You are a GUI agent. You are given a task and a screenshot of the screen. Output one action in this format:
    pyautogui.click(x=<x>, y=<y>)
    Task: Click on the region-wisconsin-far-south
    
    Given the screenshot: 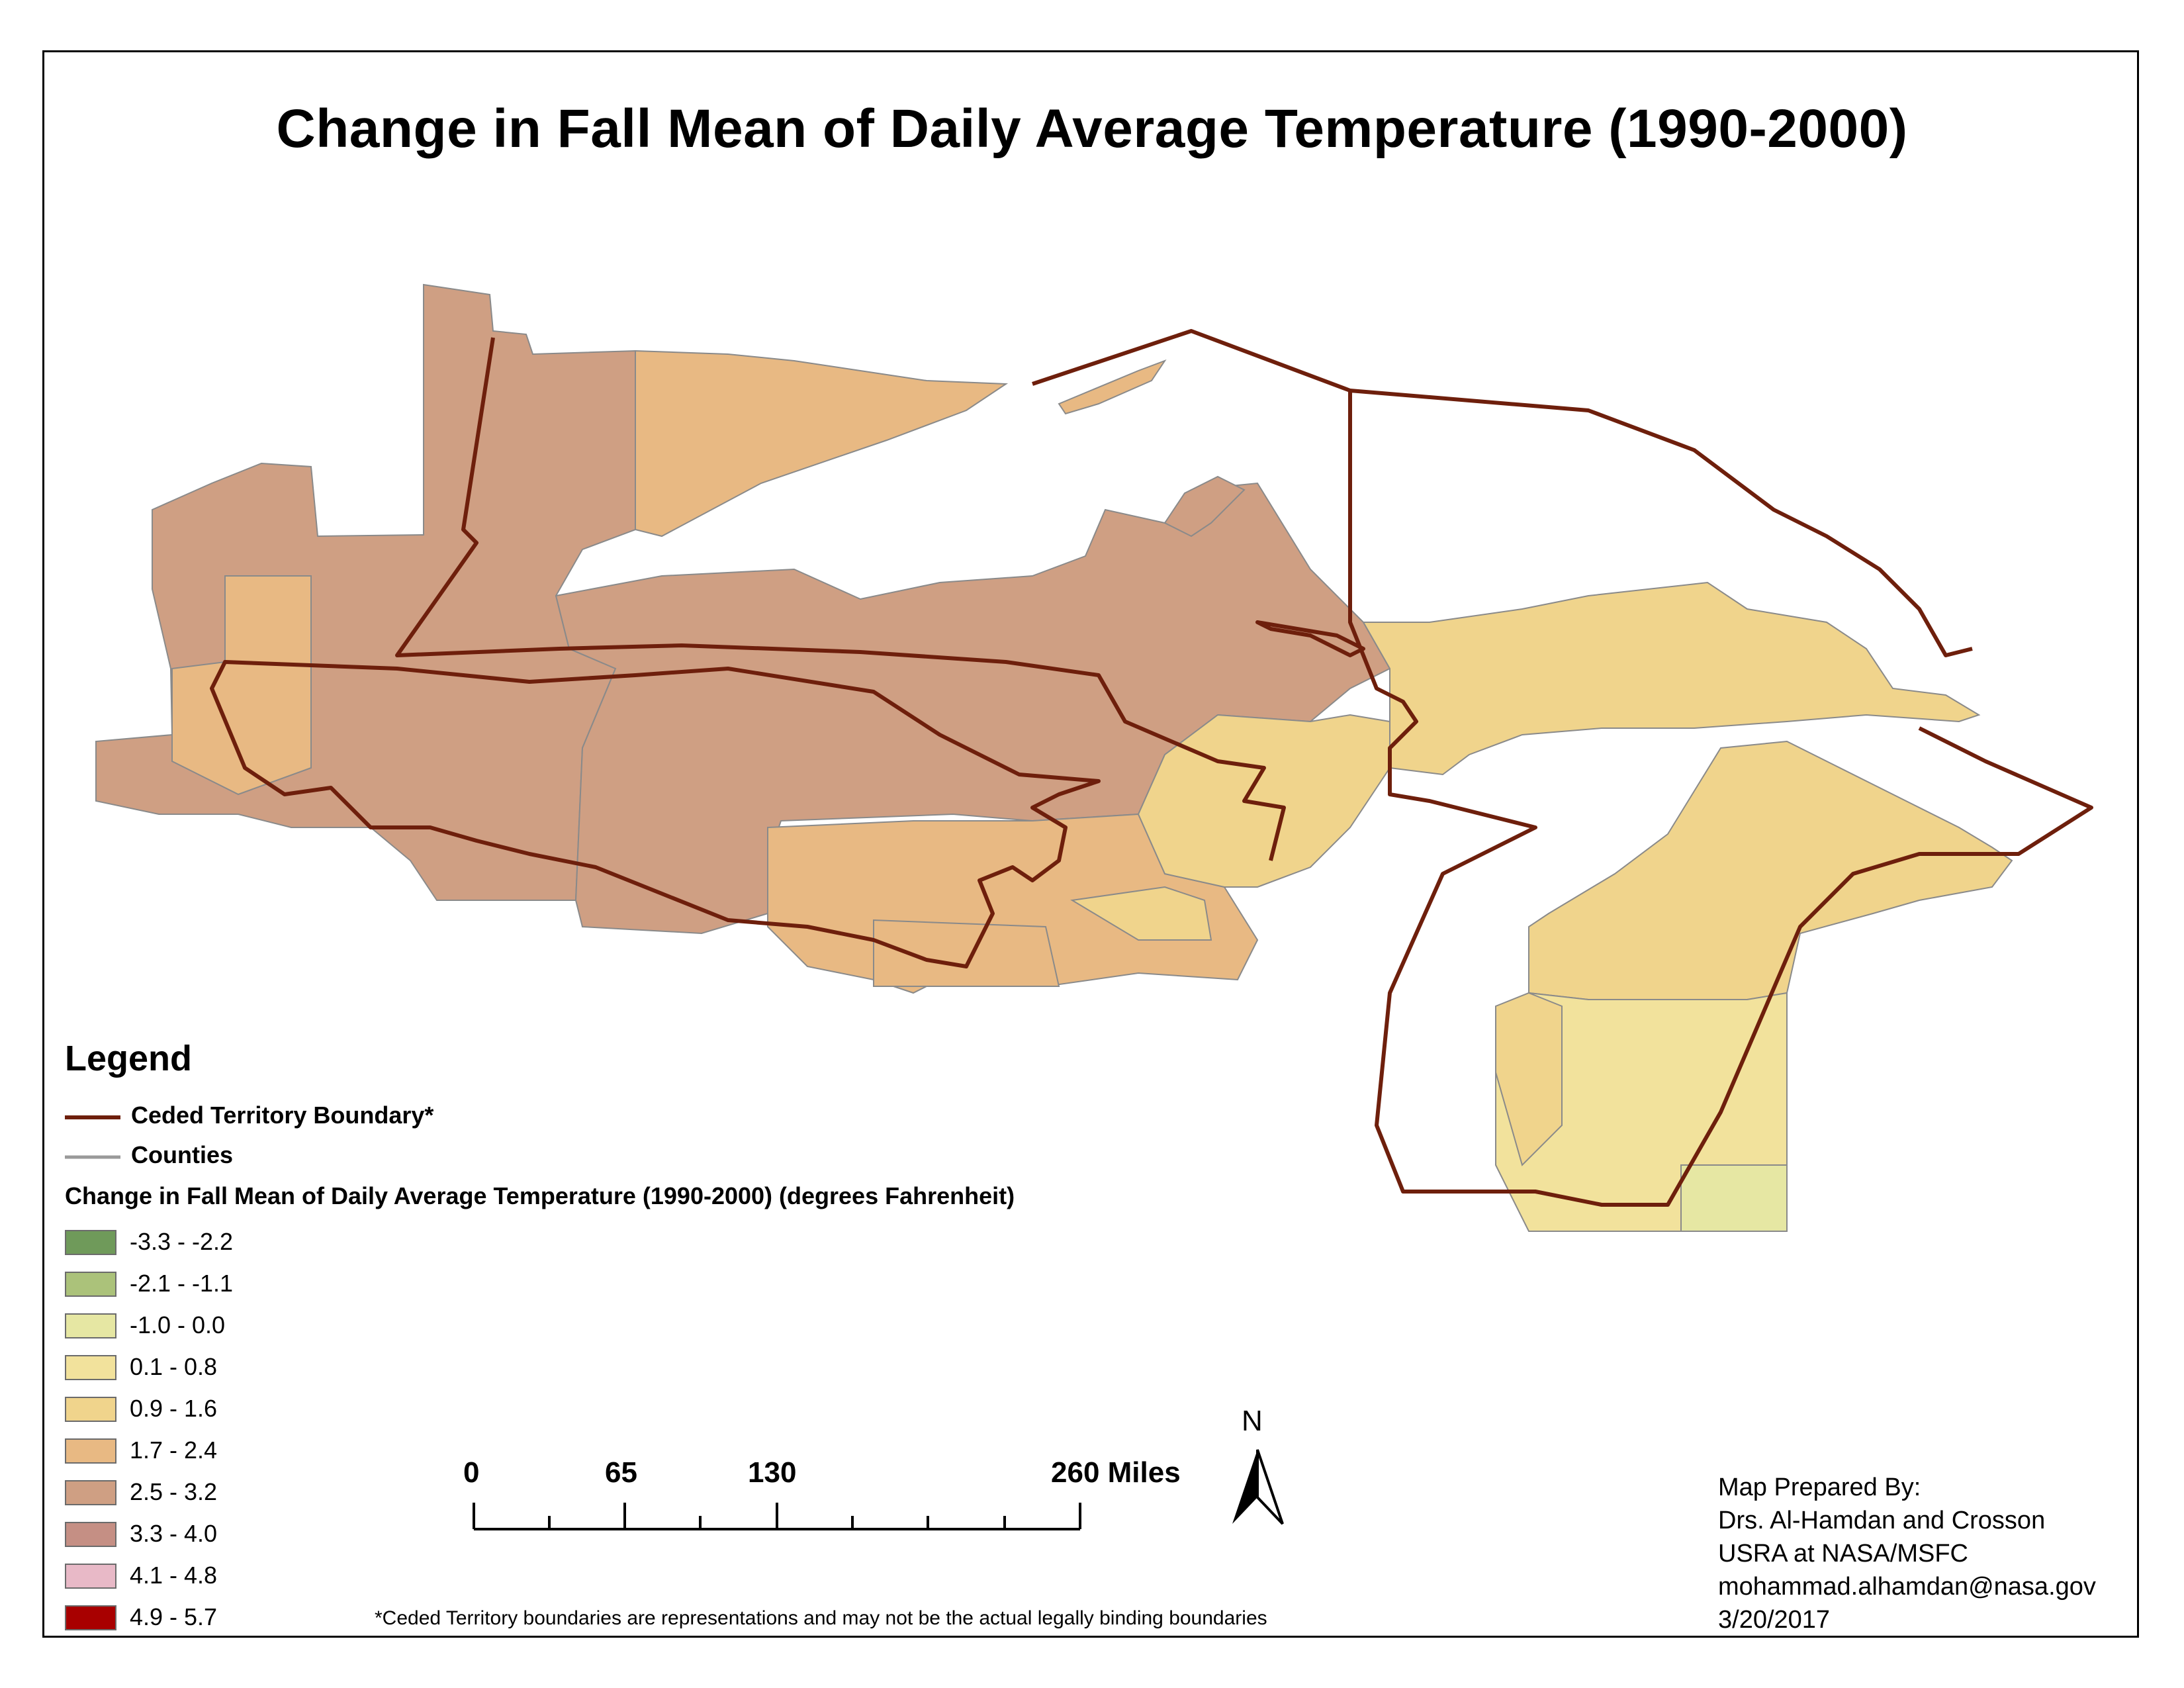 What is the action you would take?
    pyautogui.click(x=967, y=953)
    